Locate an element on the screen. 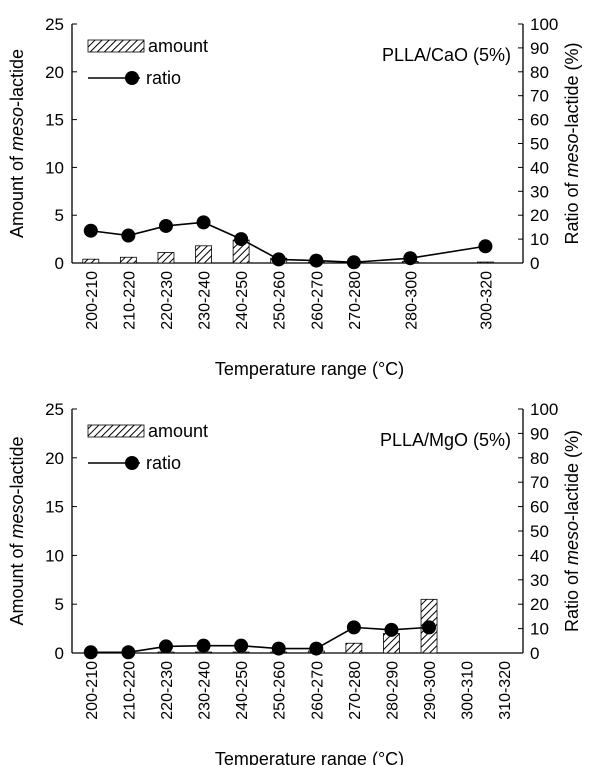 This screenshot has height=765, width=596. x-tick-label: 300-320 is located at coordinates (486, 300).